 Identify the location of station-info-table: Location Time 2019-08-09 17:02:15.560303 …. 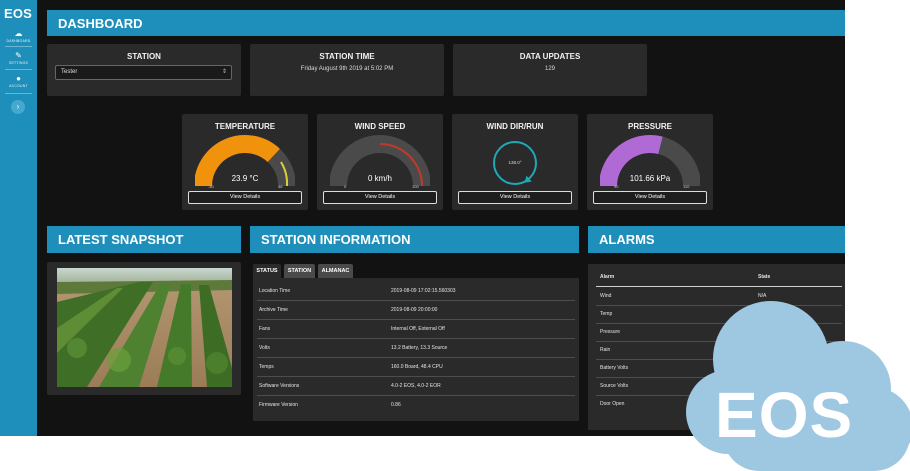
(416, 349).